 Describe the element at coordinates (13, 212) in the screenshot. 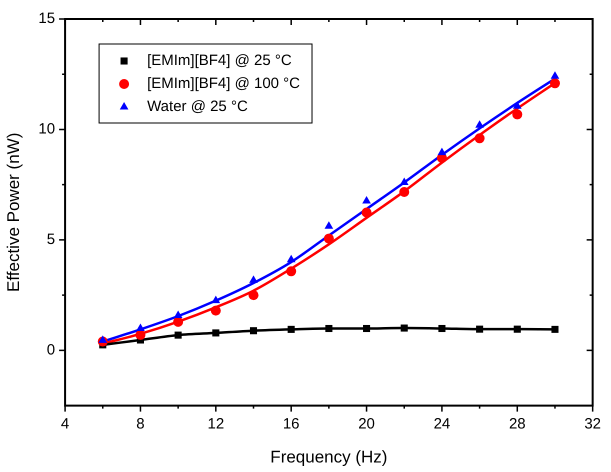

I see `y-axis-title: Effective Power (nW)` at that location.